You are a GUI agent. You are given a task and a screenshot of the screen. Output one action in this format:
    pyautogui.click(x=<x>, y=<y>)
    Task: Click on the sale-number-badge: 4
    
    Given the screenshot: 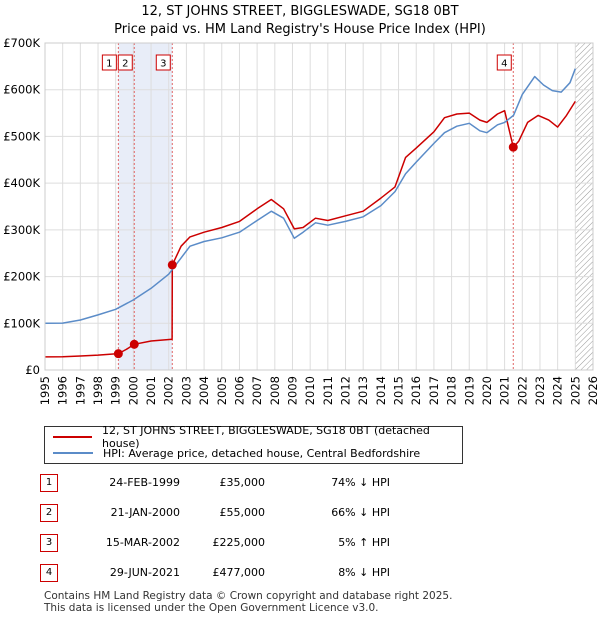 What is the action you would take?
    pyautogui.click(x=49, y=573)
    